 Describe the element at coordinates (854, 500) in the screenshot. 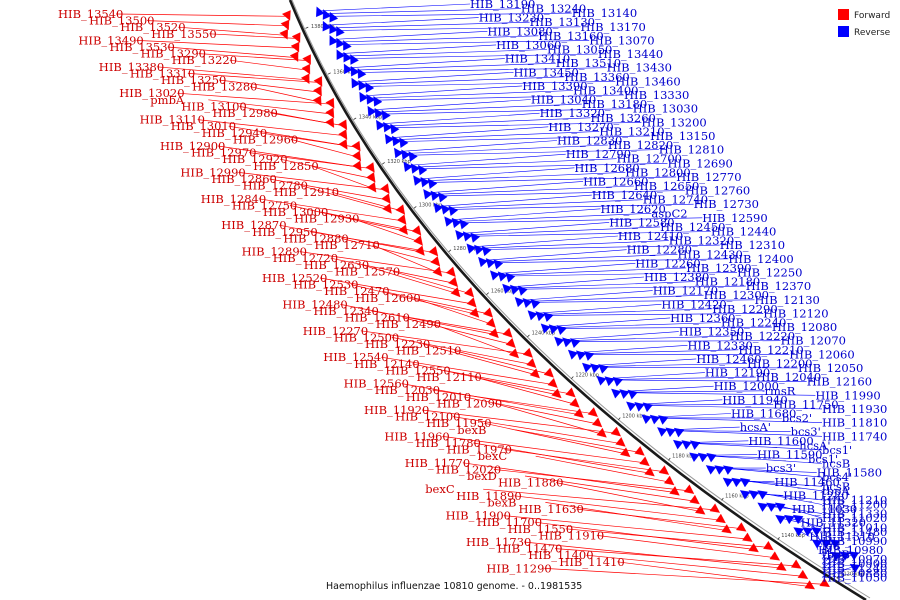

I see `reverse-gene-label: HIB_11210` at that location.